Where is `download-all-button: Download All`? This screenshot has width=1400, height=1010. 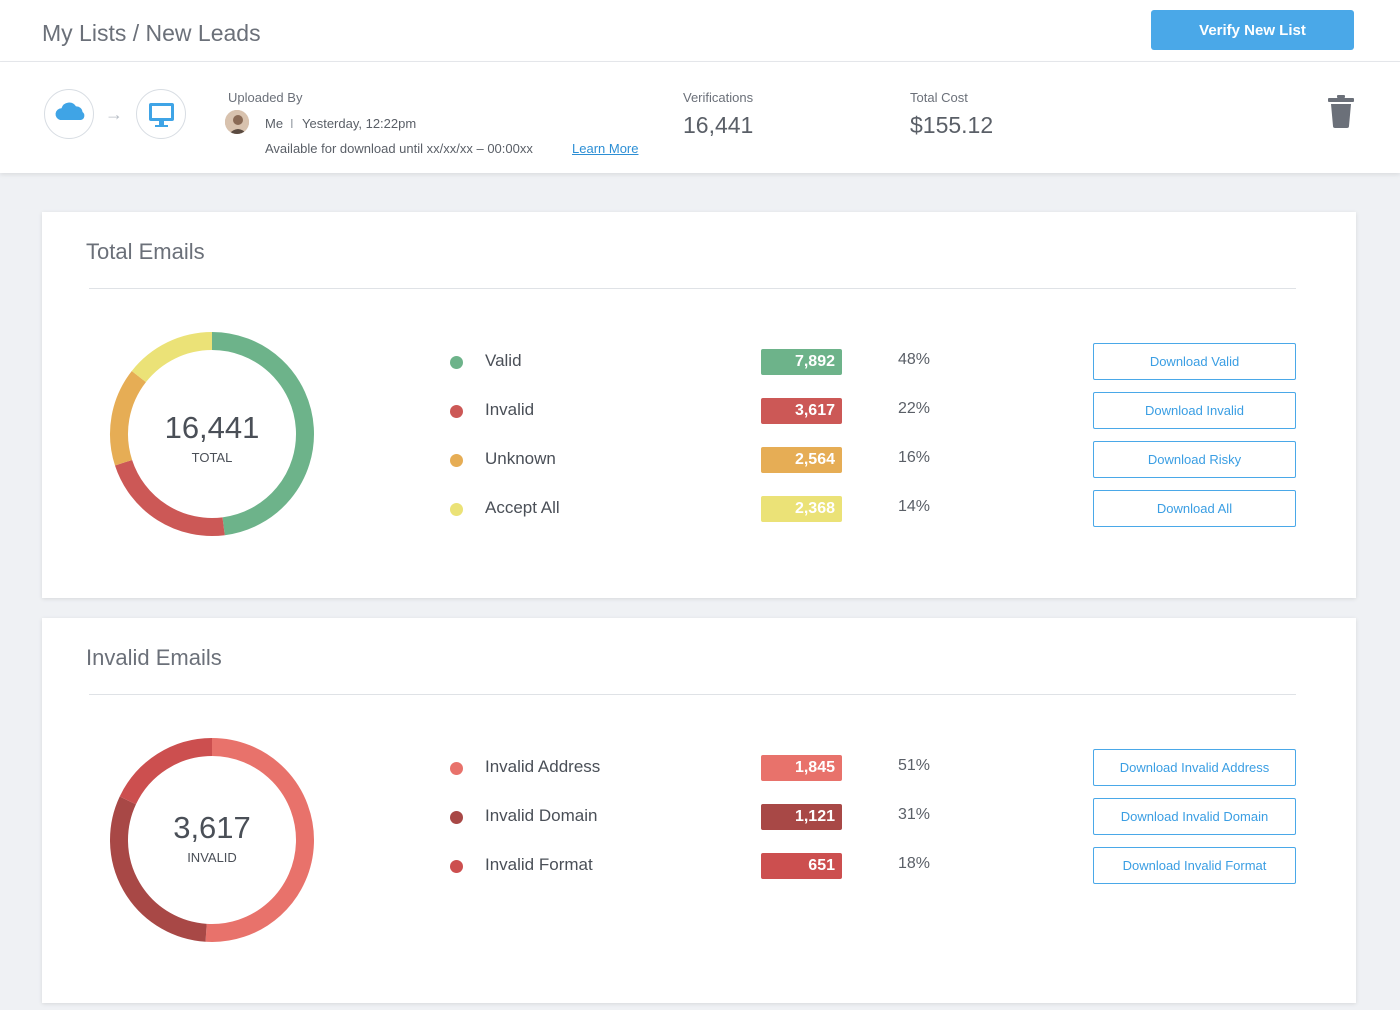 download-all-button: Download All is located at coordinates (1194, 508).